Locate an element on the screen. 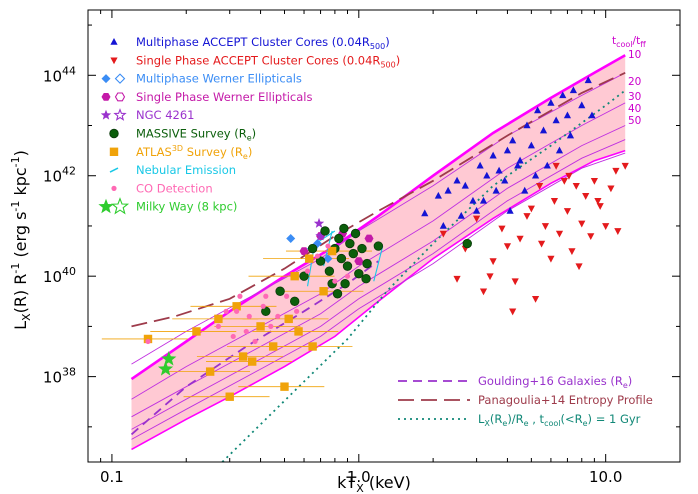 This screenshot has height=494, width=698. tcool-label: 20 is located at coordinates (634, 82).